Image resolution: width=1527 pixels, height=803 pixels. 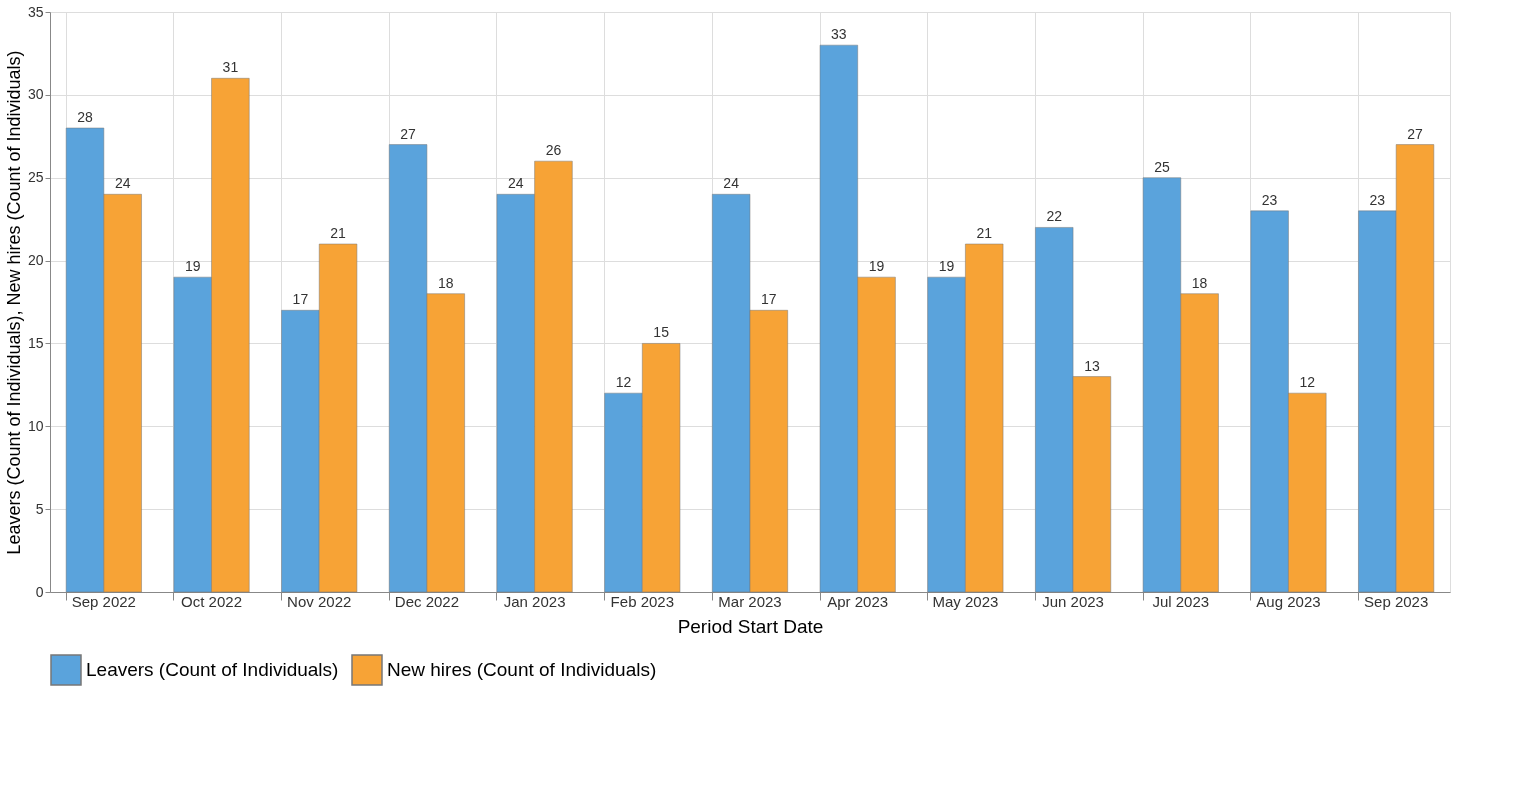 I want to click on x-tick-label: Dec 2022, so click(x=427, y=601).